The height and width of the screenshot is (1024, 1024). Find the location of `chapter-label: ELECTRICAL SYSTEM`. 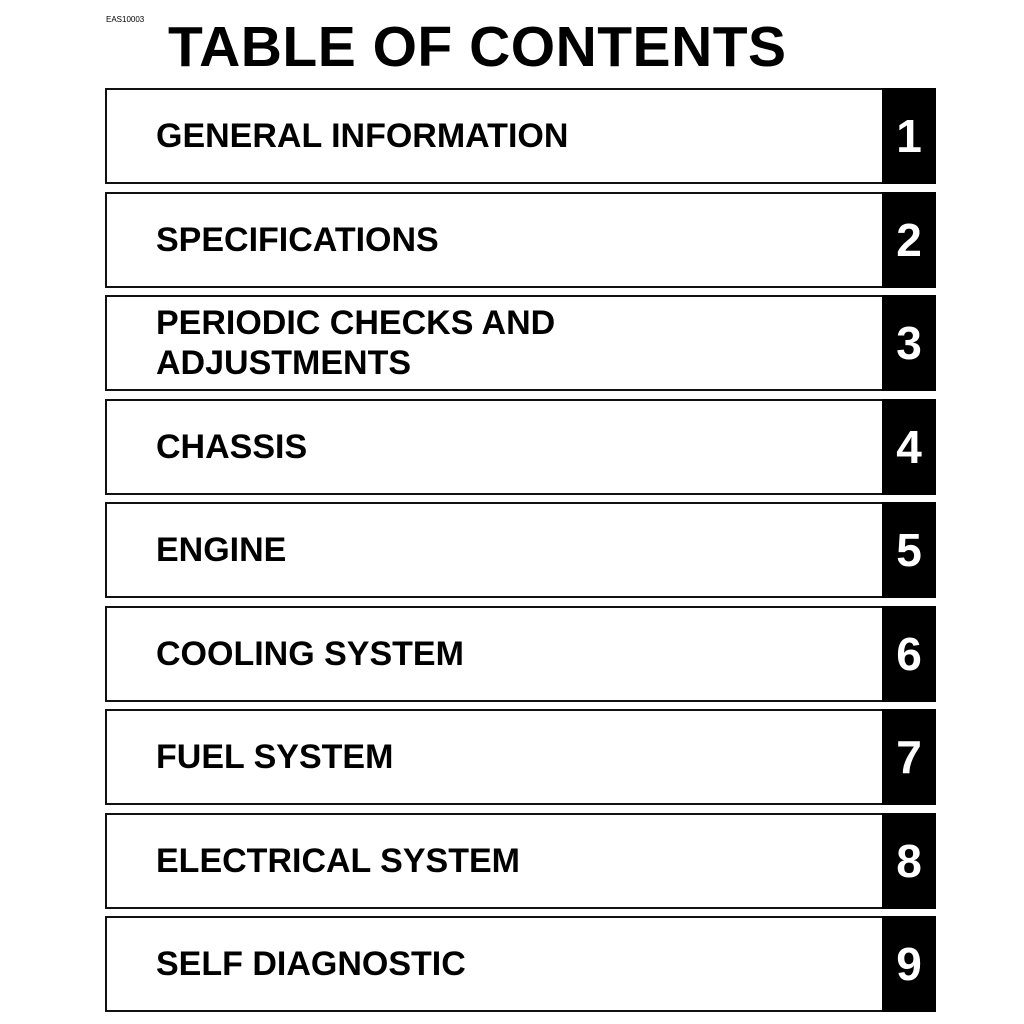

chapter-label: ELECTRICAL SYSTEM is located at coordinates (338, 860).